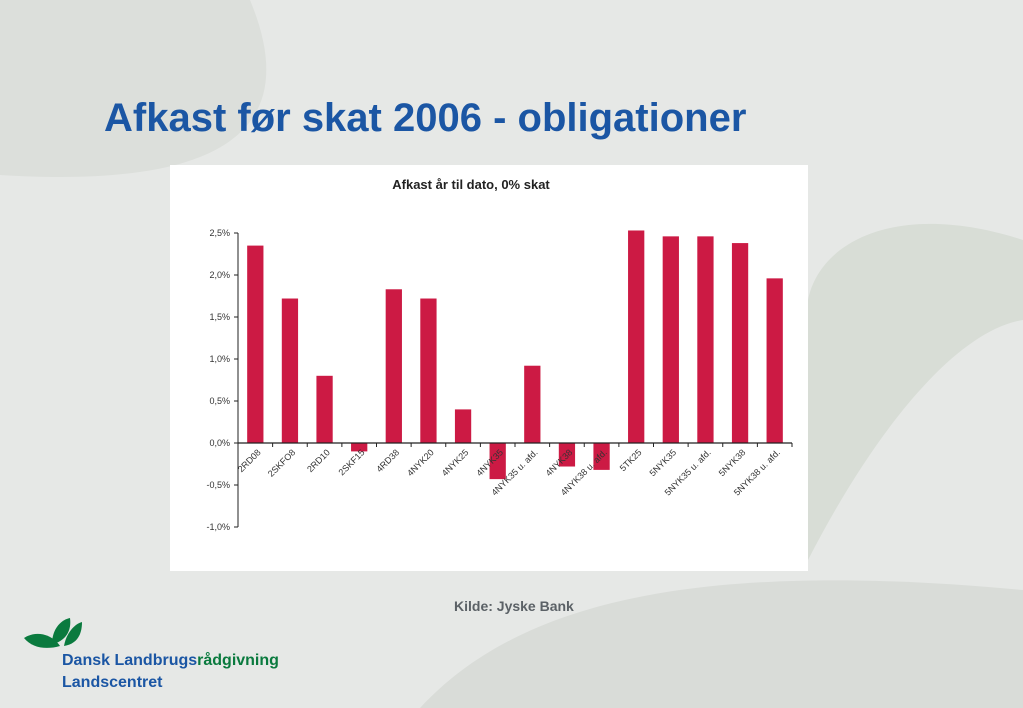 The width and height of the screenshot is (1023, 708). Describe the element at coordinates (112, 682) in the screenshot. I see `brand-subtitle: Landscentret` at that location.